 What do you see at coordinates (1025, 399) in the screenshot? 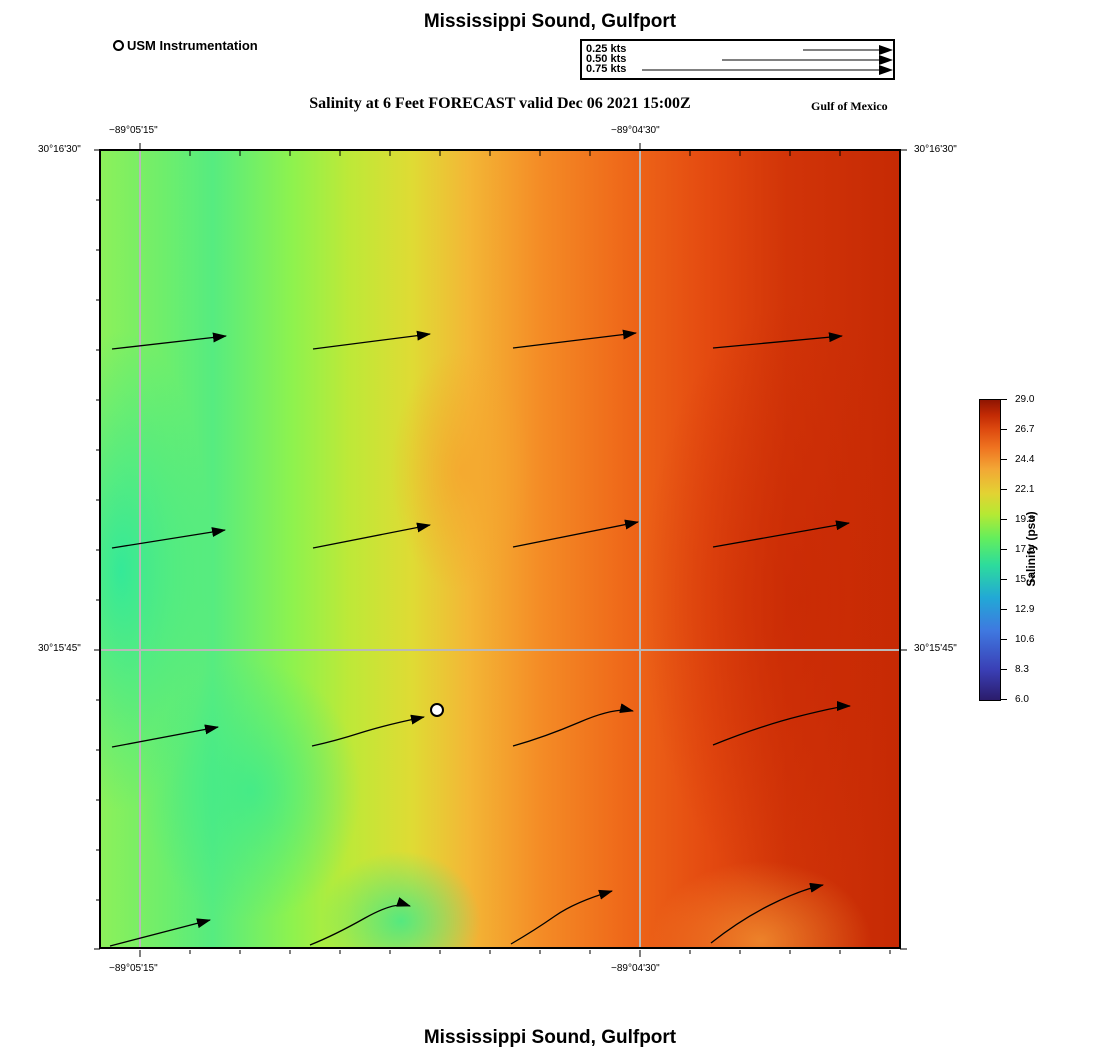
I see `colorbar-tick-label: 29.0` at bounding box center [1025, 399].